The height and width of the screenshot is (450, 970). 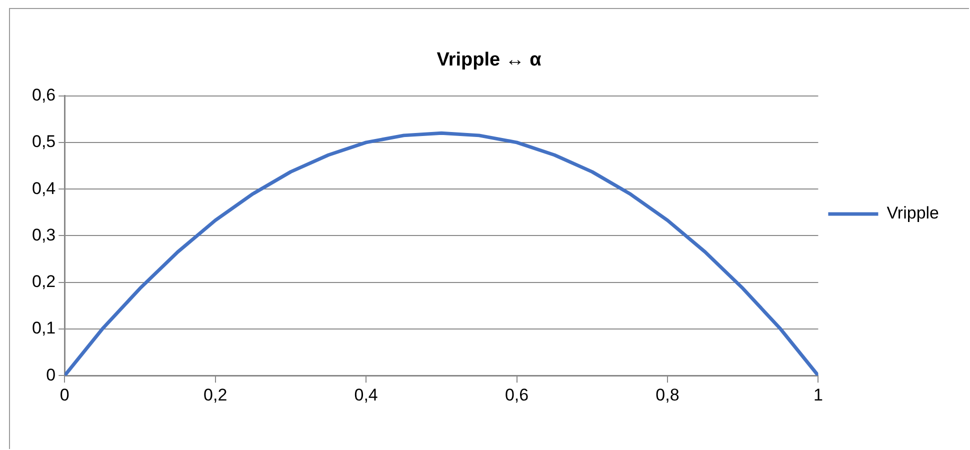 What do you see at coordinates (44, 234) in the screenshot?
I see `y-tick-label: 0,3` at bounding box center [44, 234].